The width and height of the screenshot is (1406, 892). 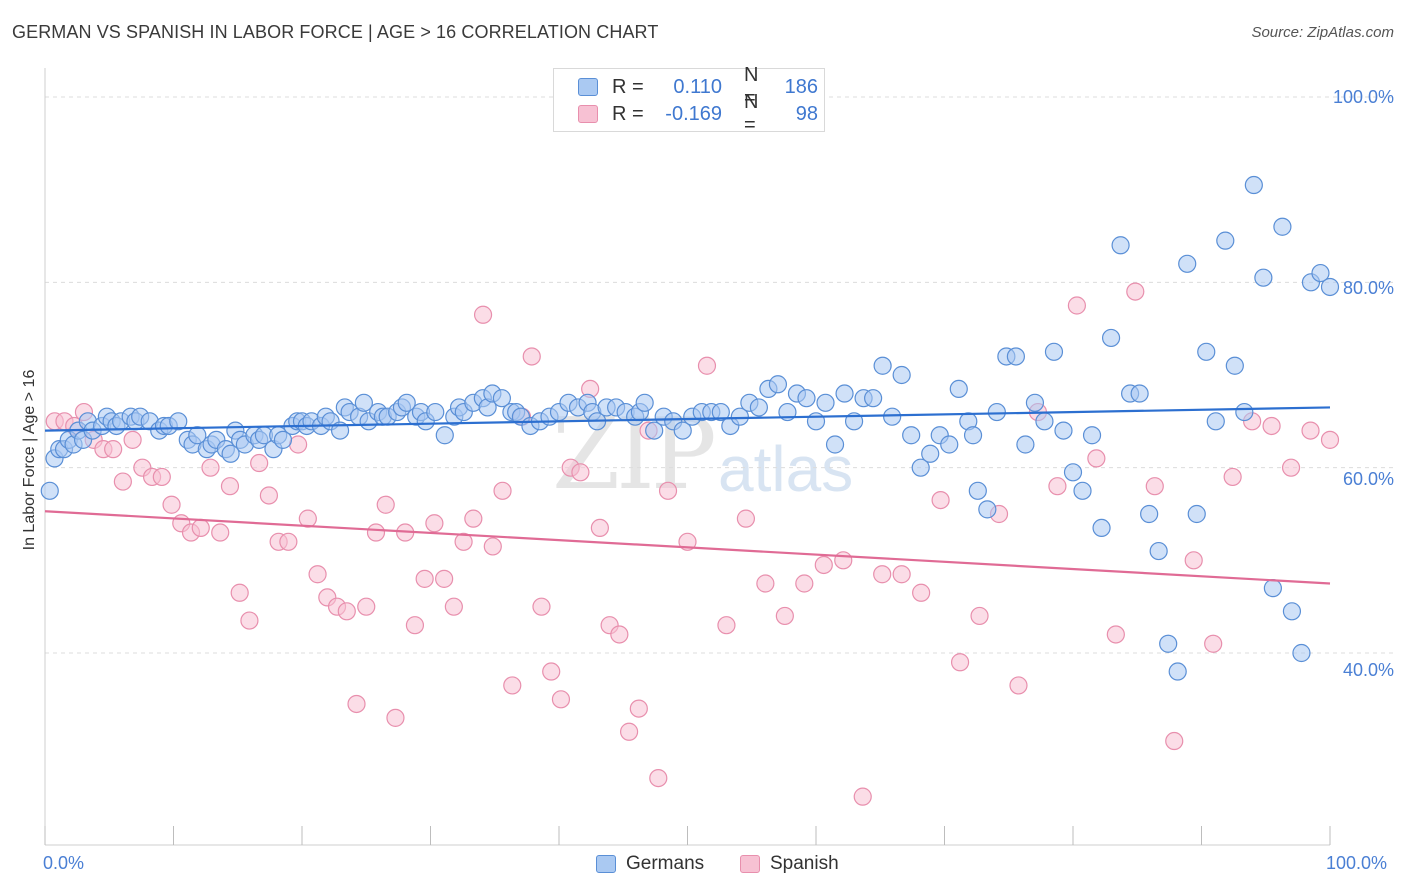 I want to click on source-label: Source: ZipAtlas.com, so click(x=1322, y=32).